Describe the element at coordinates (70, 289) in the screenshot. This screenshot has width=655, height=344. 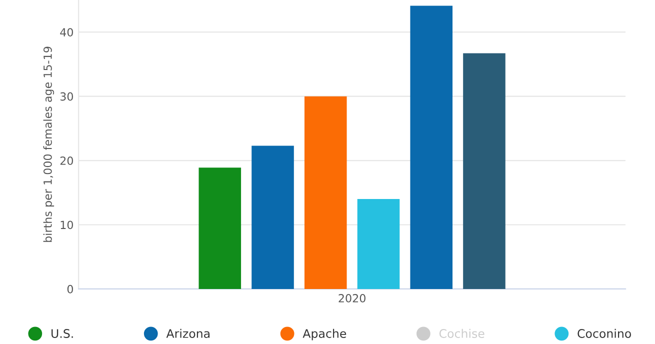
I see `y-tick-label: 0` at that location.